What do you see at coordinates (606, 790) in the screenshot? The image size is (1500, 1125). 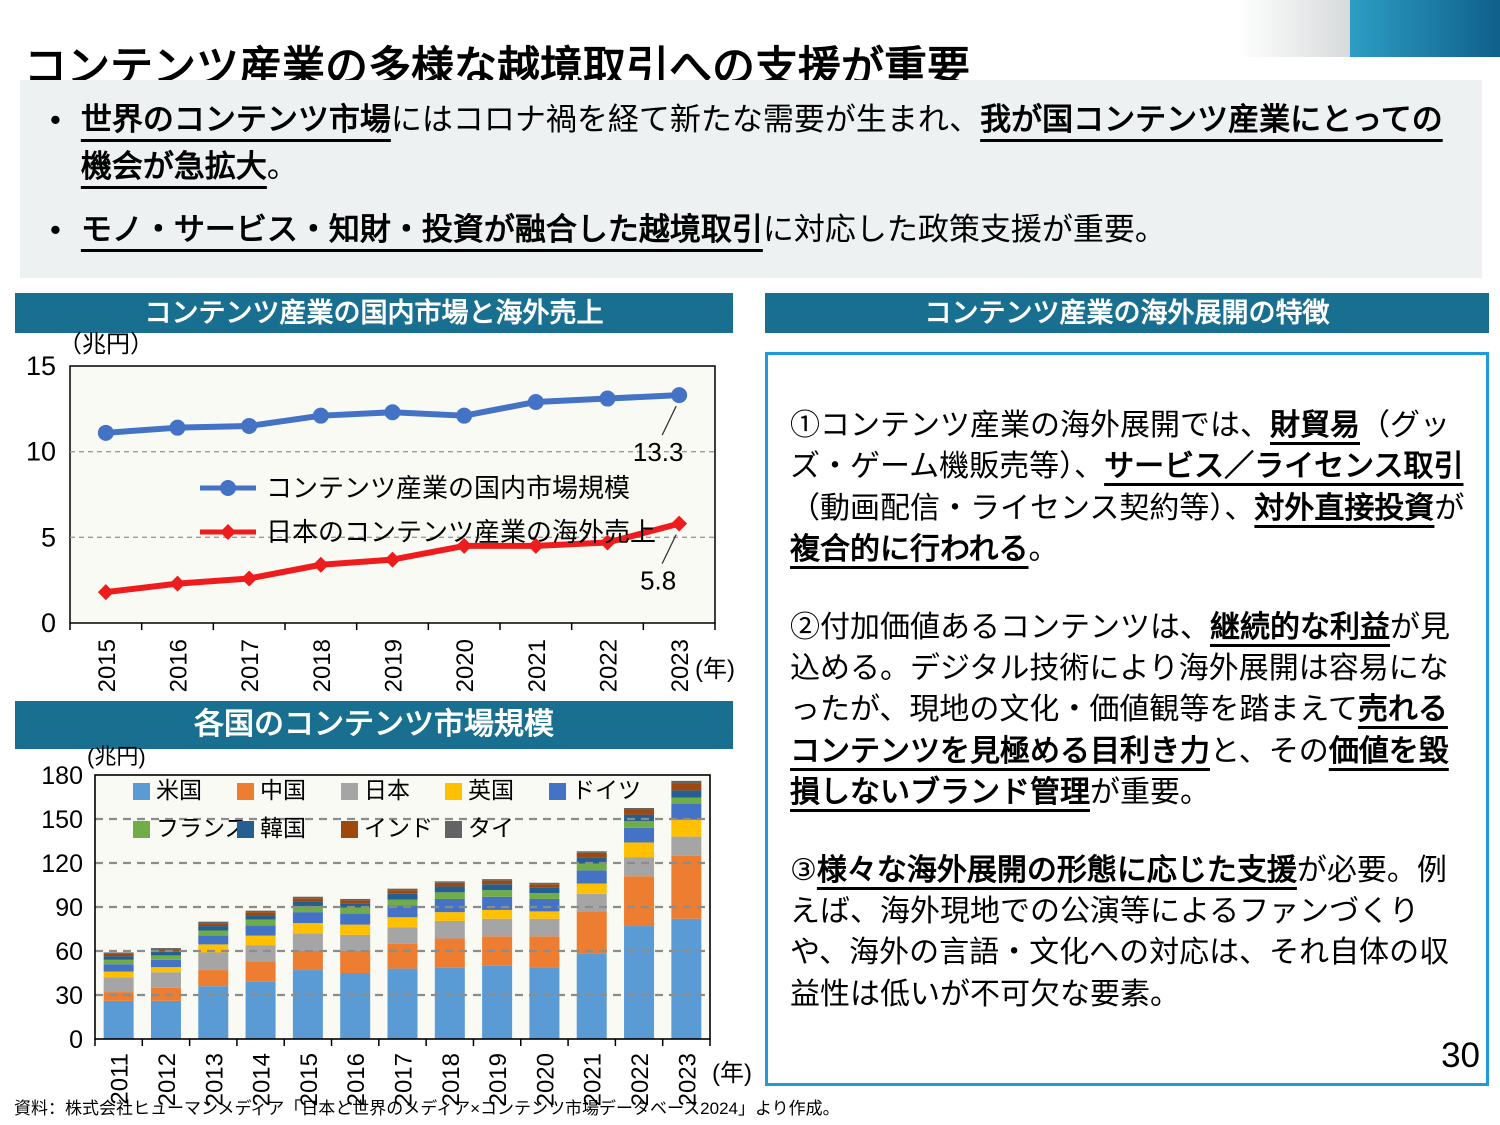 I see `svg-text: ドイツ` at bounding box center [606, 790].